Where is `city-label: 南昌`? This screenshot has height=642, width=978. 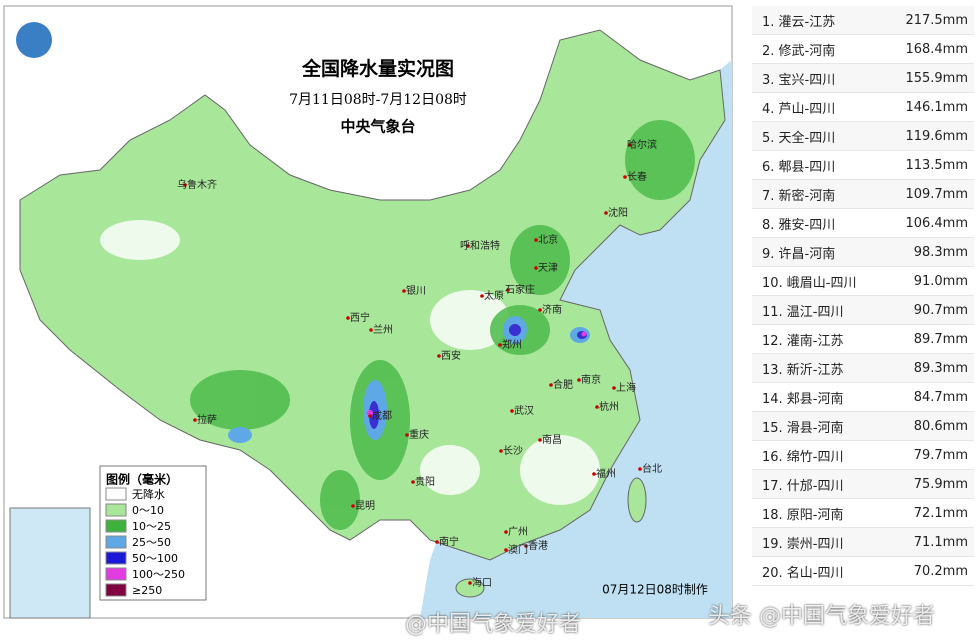
city-label: 南昌 is located at coordinates (552, 439).